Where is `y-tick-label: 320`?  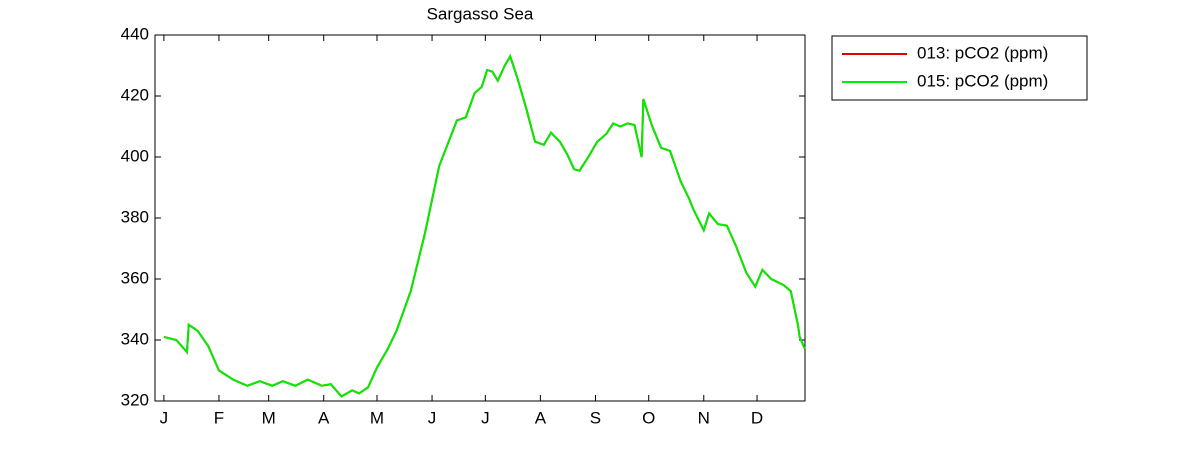
y-tick-label: 320 is located at coordinates (135, 399).